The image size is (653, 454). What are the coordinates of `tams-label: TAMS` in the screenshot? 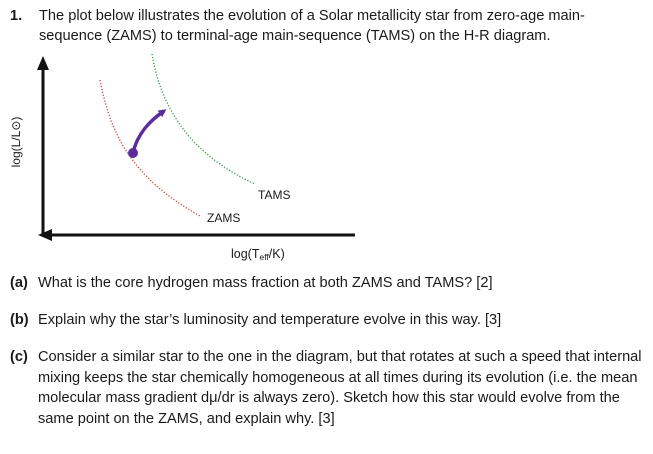 It's located at (274, 195).